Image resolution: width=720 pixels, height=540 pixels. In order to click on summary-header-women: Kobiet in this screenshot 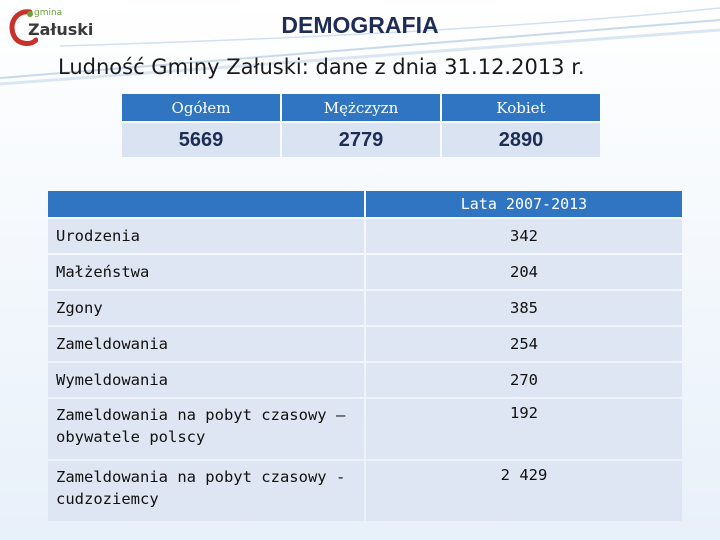, I will do `click(521, 107)`.